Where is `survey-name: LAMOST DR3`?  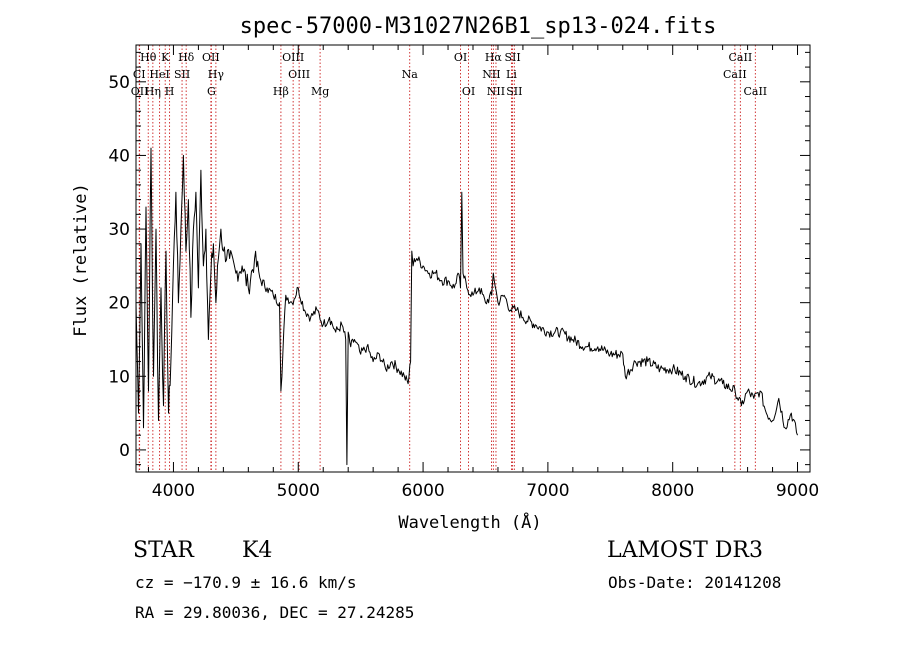 survey-name: LAMOST DR3 is located at coordinates (685, 550).